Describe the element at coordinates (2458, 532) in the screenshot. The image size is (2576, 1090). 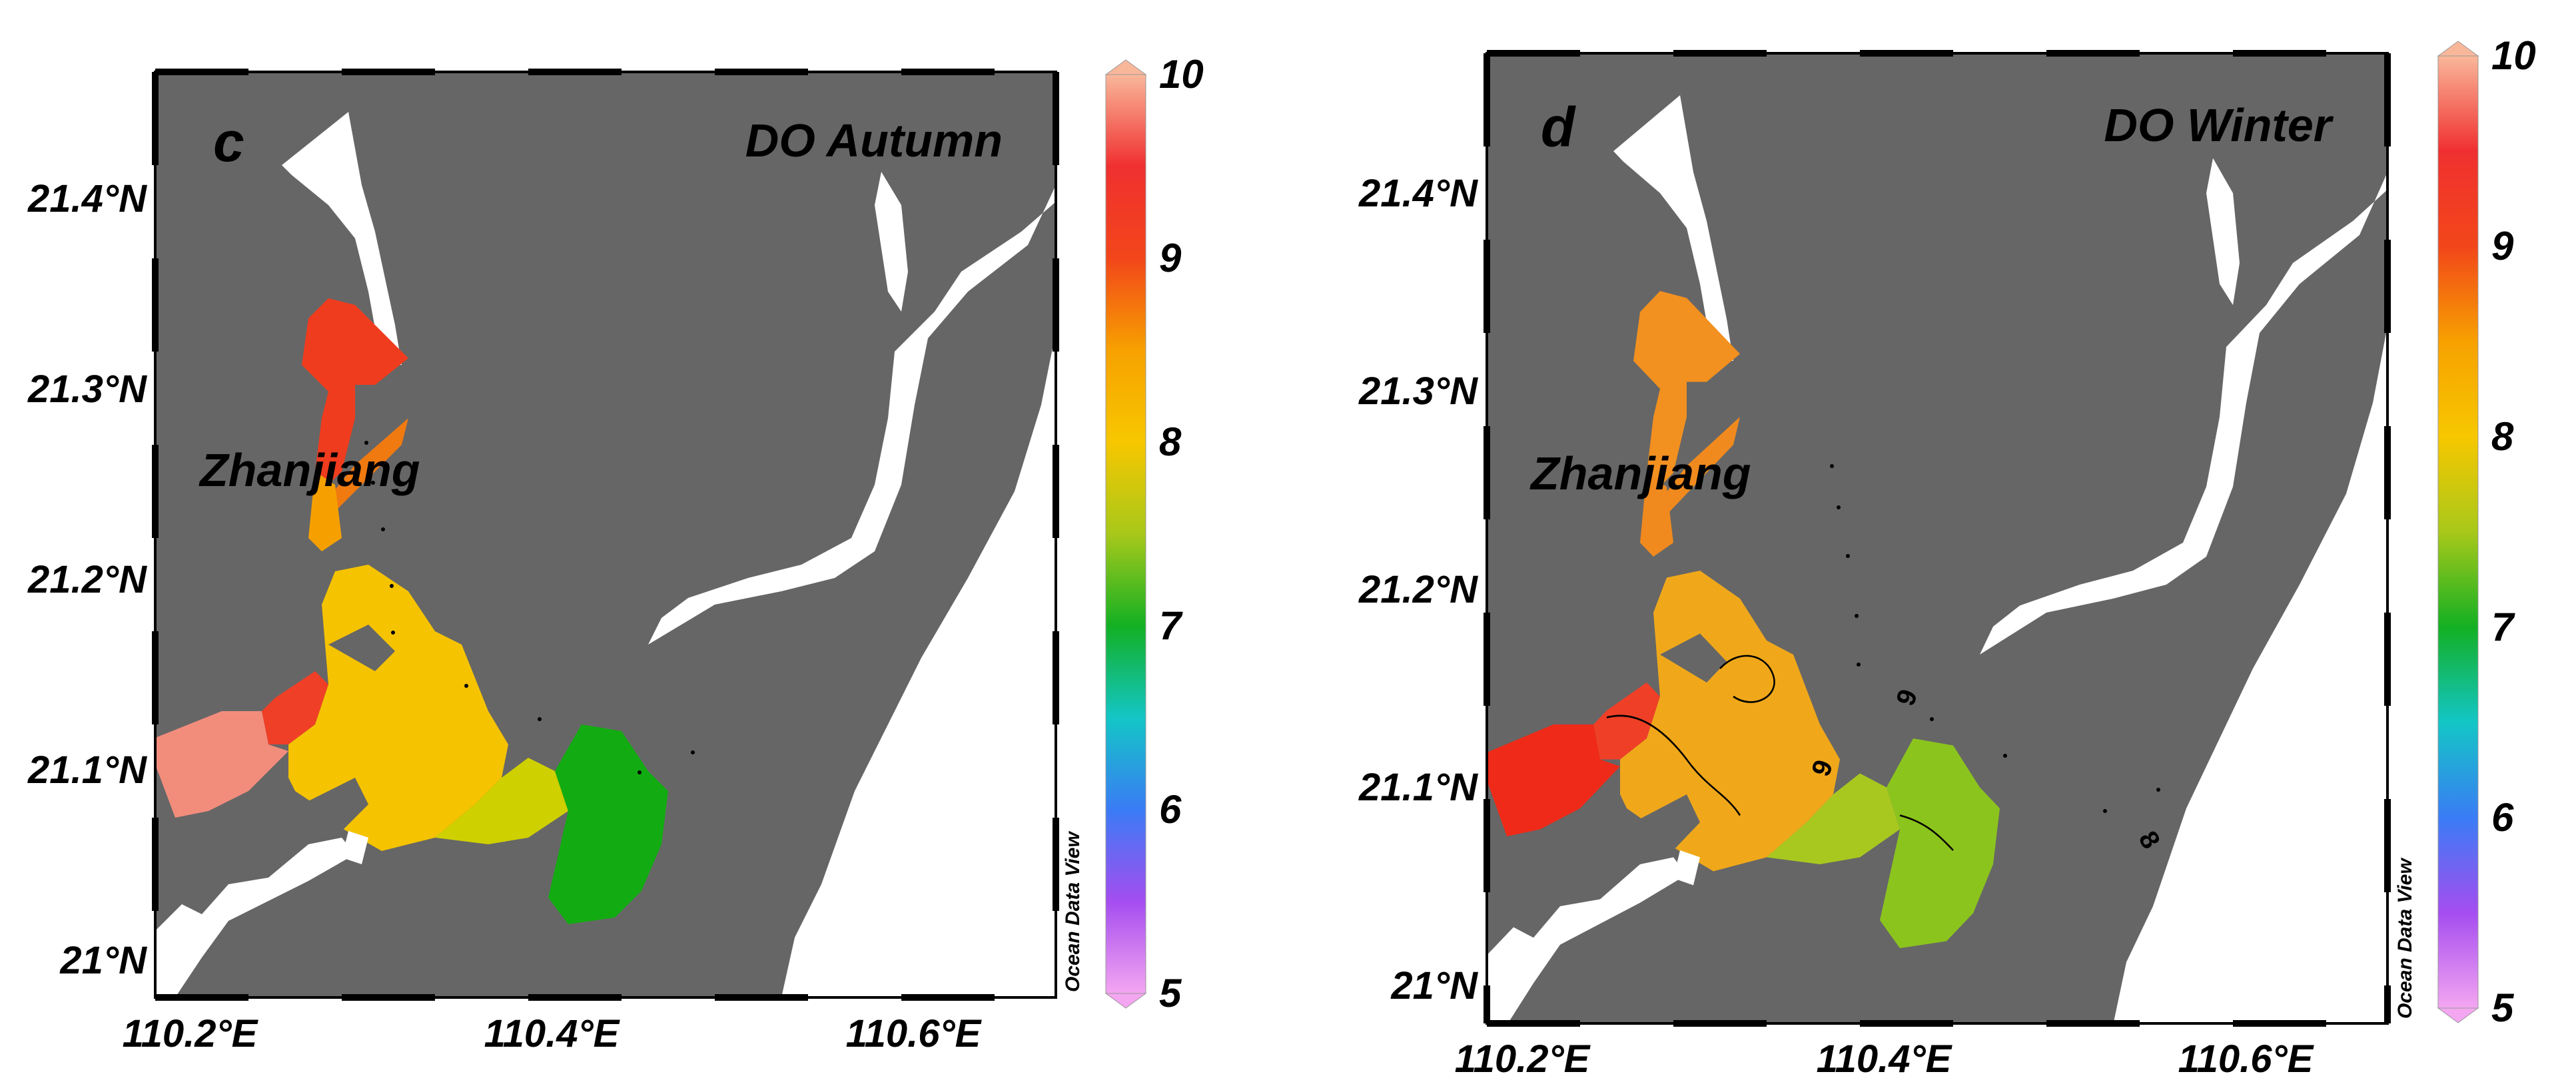
I see `colorbar-ramp` at that location.